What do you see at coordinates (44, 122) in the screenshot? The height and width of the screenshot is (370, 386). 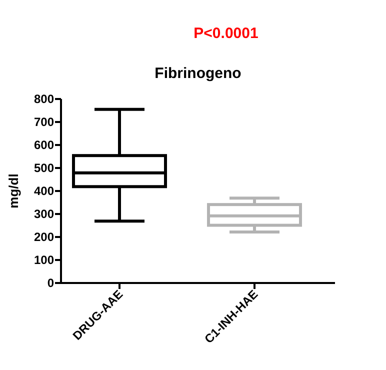 I see `y-tick-label: 700` at bounding box center [44, 122].